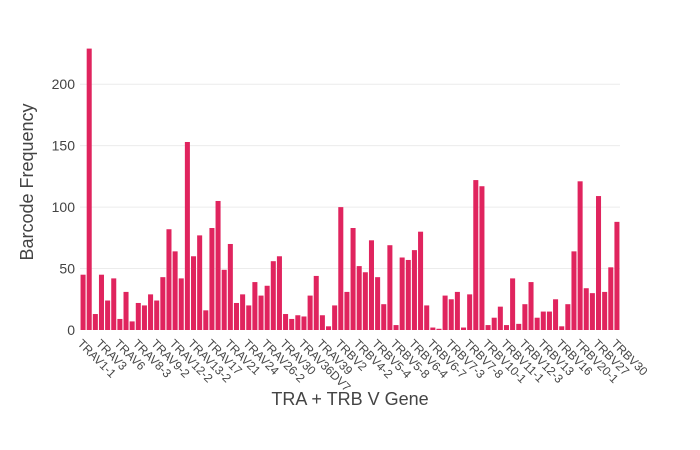 Image resolution: width=700 pixels, height=450 pixels. I want to click on y-tick-label: 100, so click(64, 207).